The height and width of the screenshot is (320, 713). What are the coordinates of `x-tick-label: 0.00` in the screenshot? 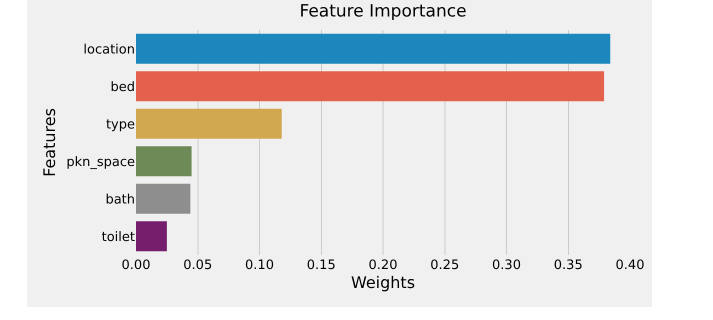 It's located at (136, 265).